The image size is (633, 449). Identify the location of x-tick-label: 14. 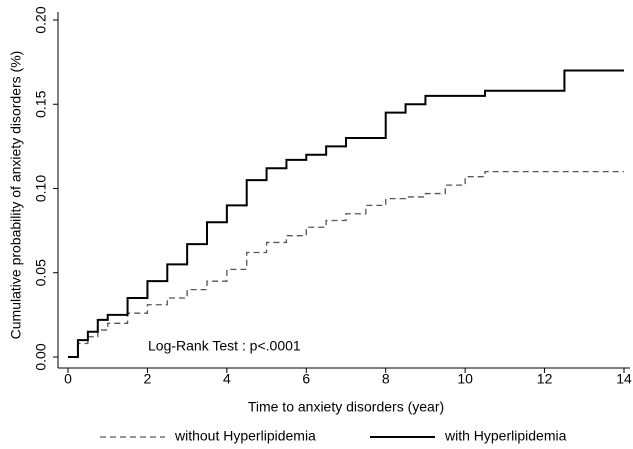
(624, 379).